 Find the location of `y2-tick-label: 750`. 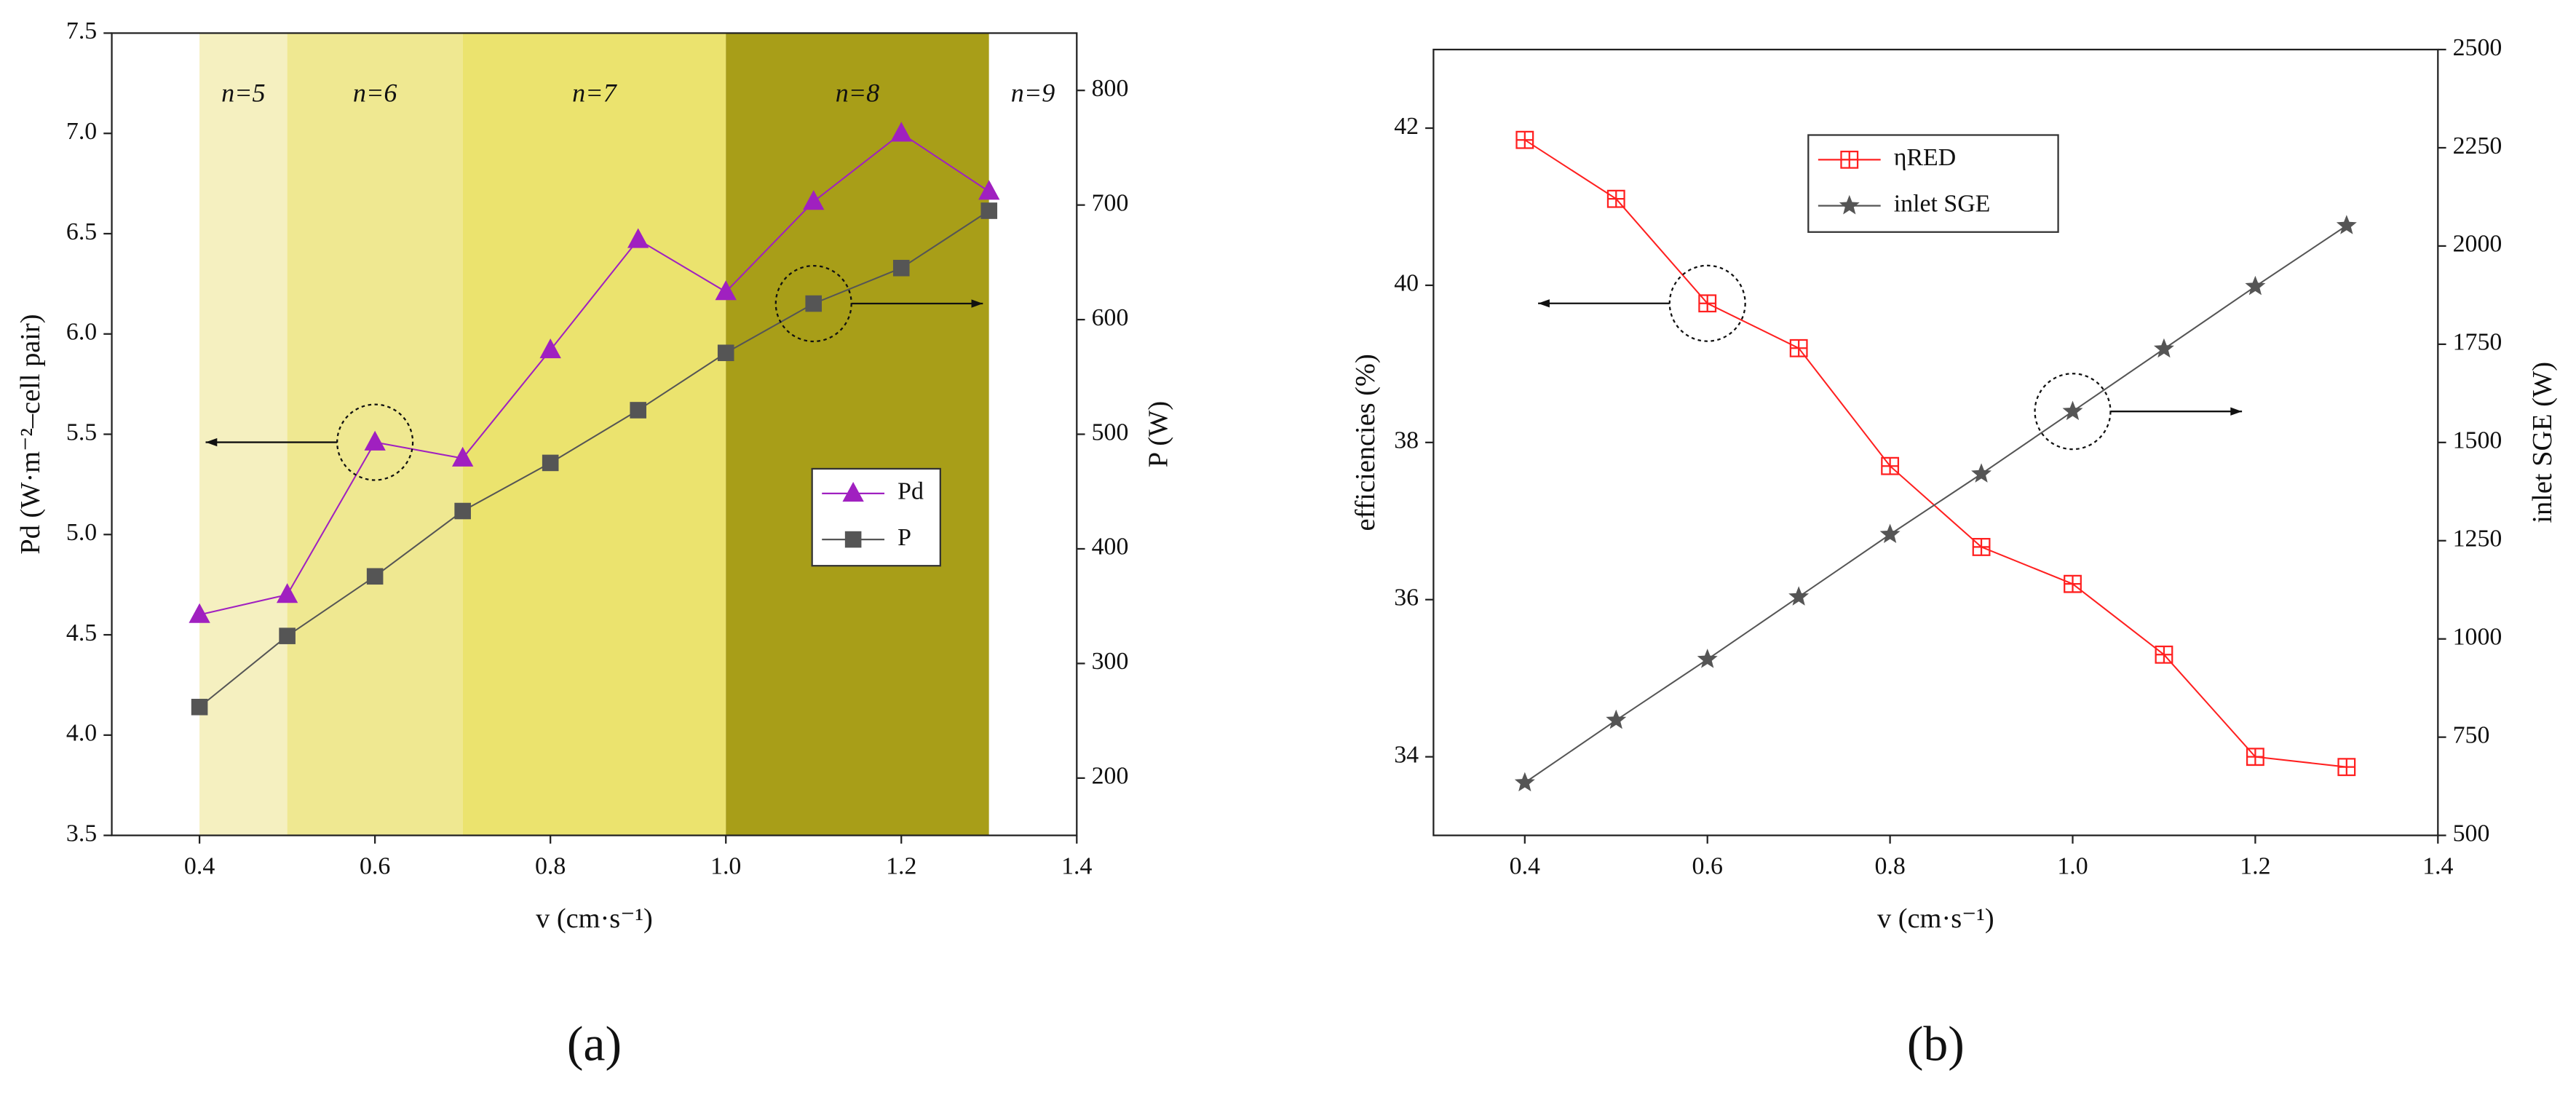

y2-tick-label: 750 is located at coordinates (2471, 734).